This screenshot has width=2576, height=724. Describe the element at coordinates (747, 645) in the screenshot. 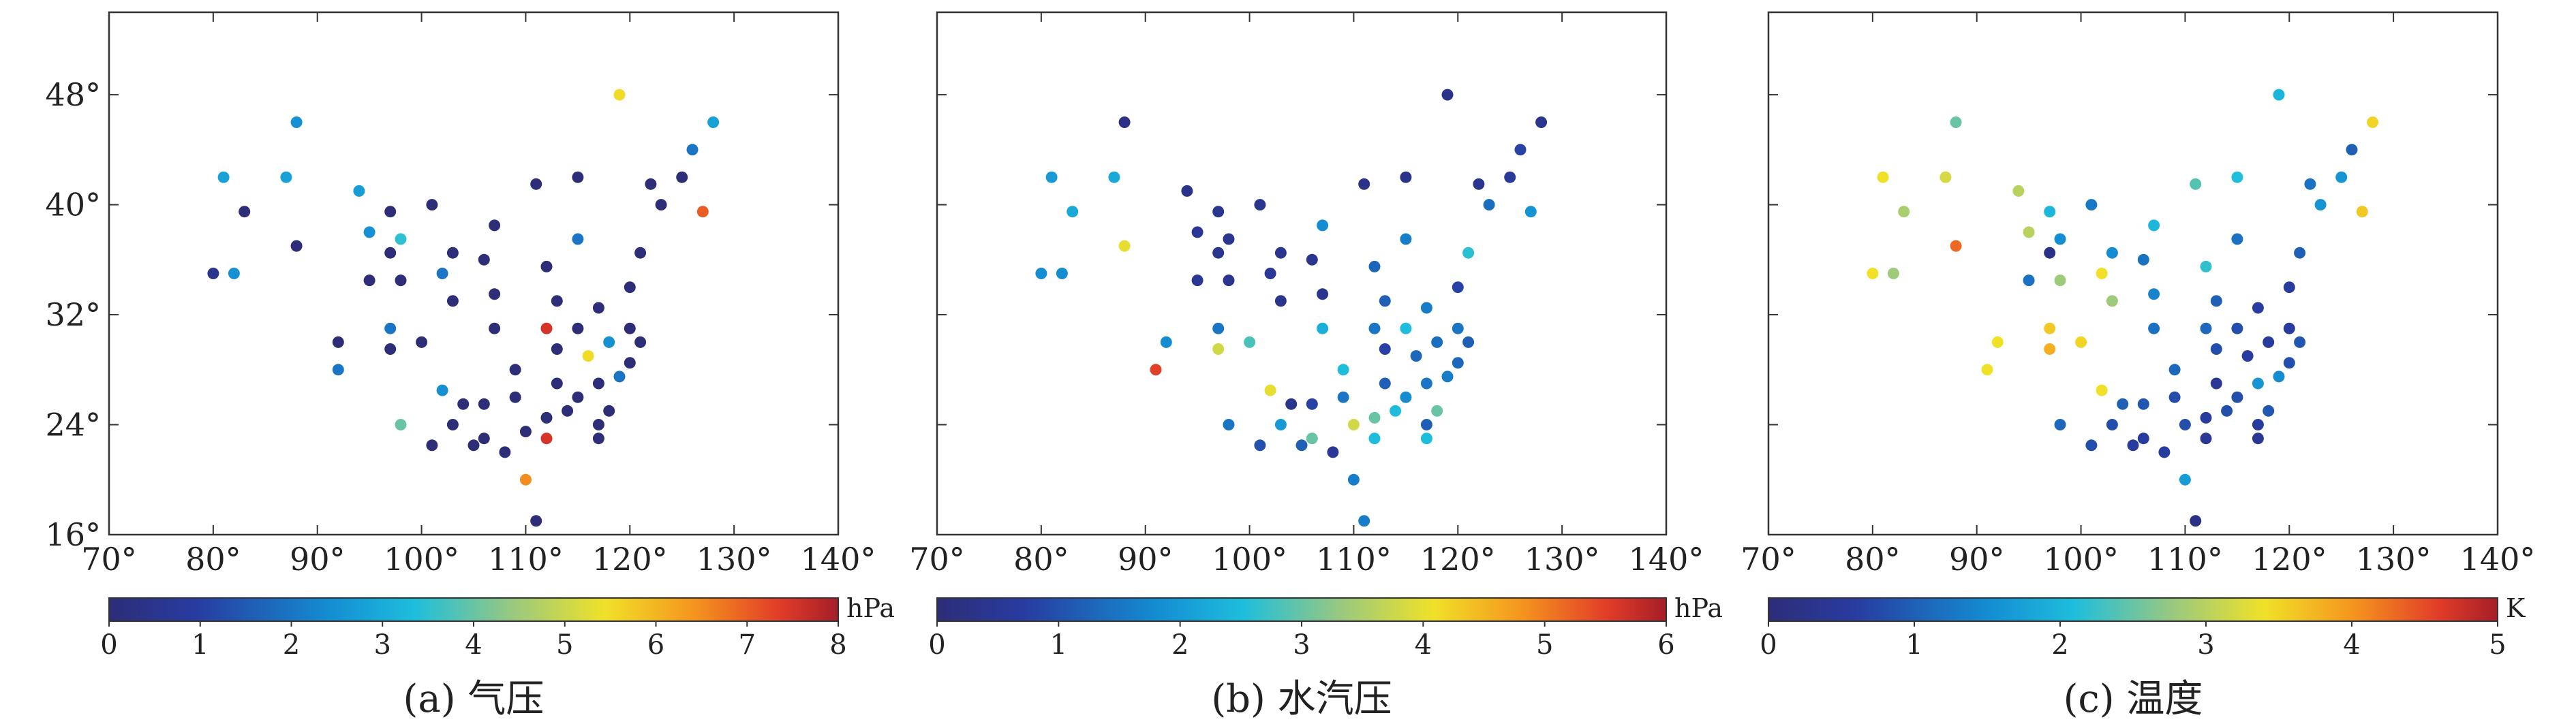

I see `colorbar-tick-label: 7` at that location.